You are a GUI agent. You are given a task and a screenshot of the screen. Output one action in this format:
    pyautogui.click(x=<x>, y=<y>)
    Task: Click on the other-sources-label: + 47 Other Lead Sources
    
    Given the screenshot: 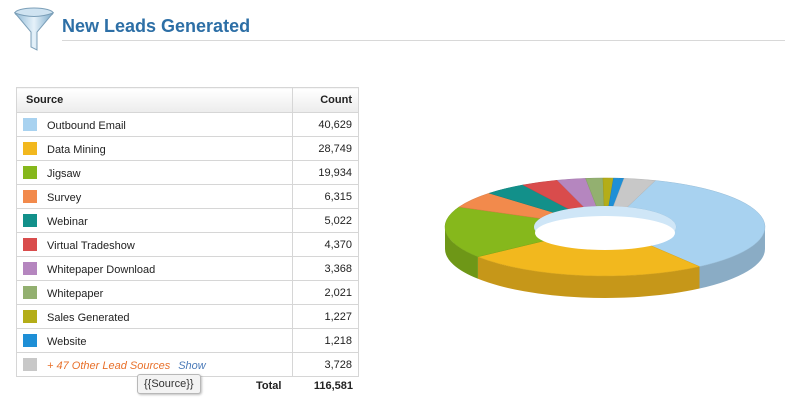 What is the action you would take?
    pyautogui.click(x=109, y=365)
    